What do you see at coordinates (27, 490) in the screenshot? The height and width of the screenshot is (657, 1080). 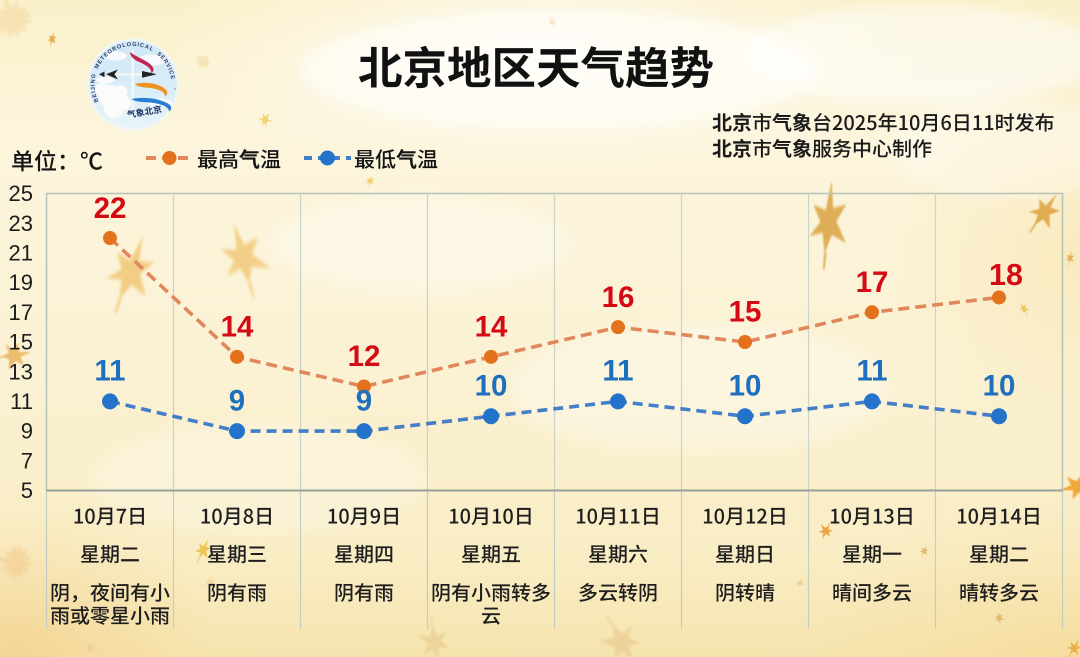 I see `svg-text: 5` at bounding box center [27, 490].